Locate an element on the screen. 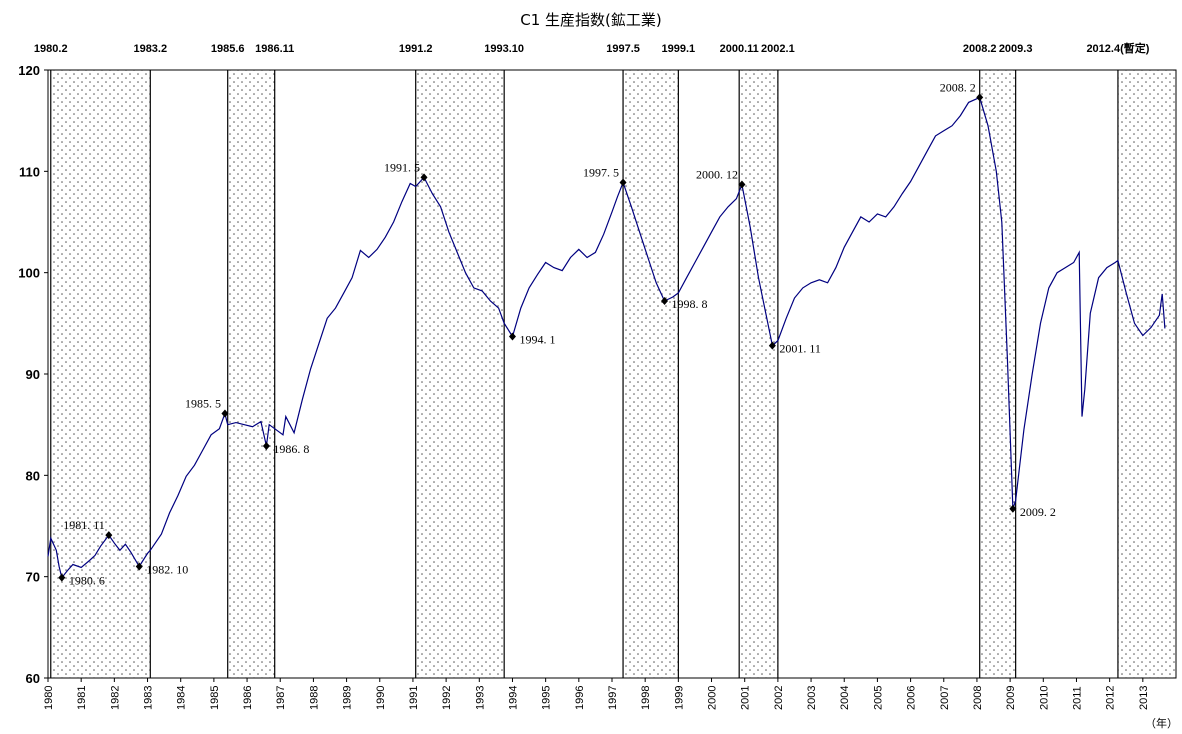  turning-point-label: 2001. 11 is located at coordinates (800, 349).